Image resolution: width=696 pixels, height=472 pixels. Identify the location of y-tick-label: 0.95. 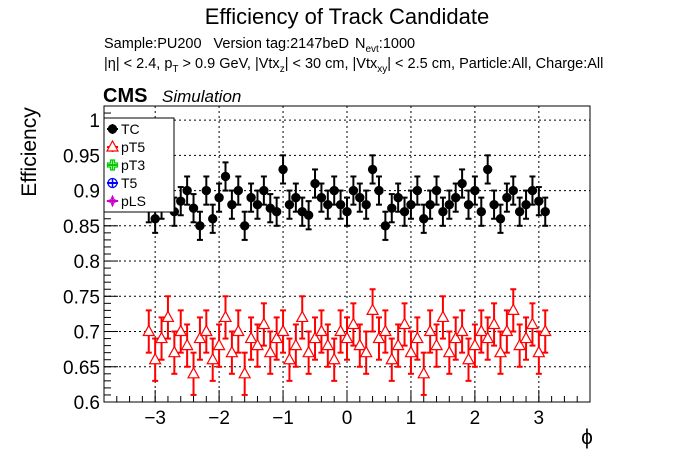
(81, 156).